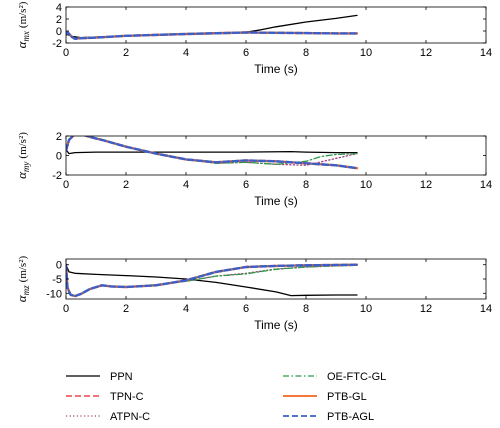  I want to click on y-label-subscript: mz, so click(26, 290).